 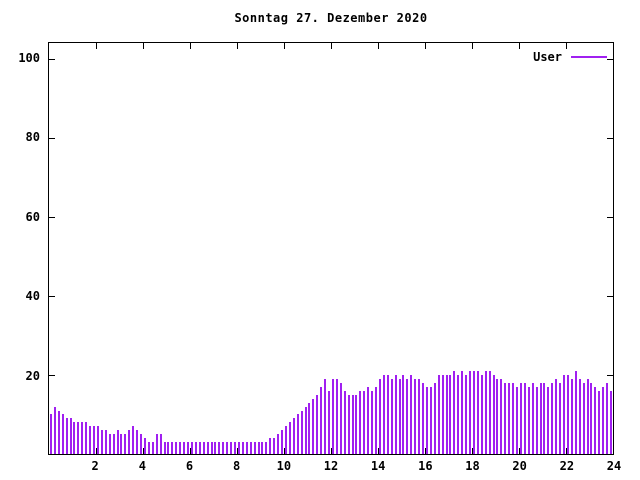 What do you see at coordinates (142, 466) in the screenshot?
I see `x-tick-label: 4` at bounding box center [142, 466].